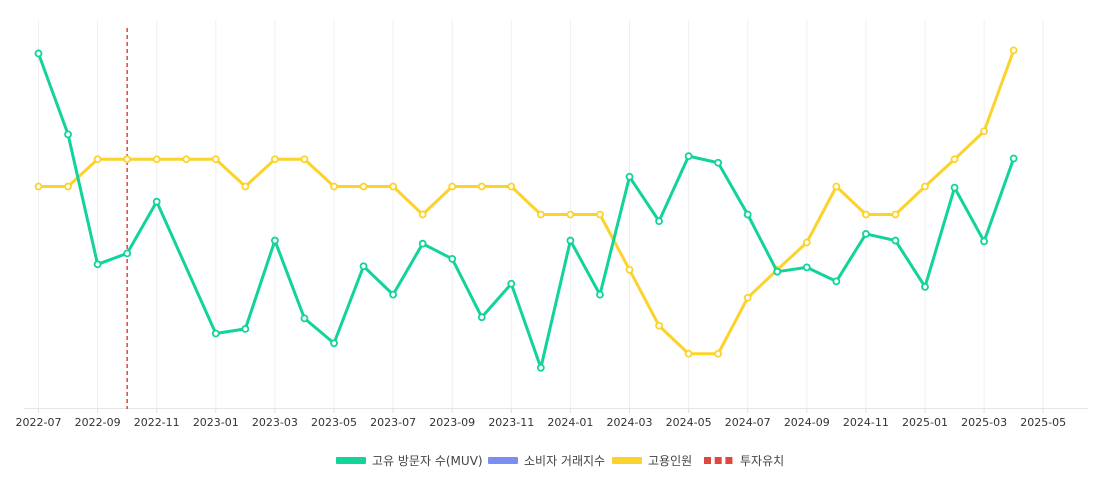  I want to click on legend-item: 투자유치, so click(744, 461).